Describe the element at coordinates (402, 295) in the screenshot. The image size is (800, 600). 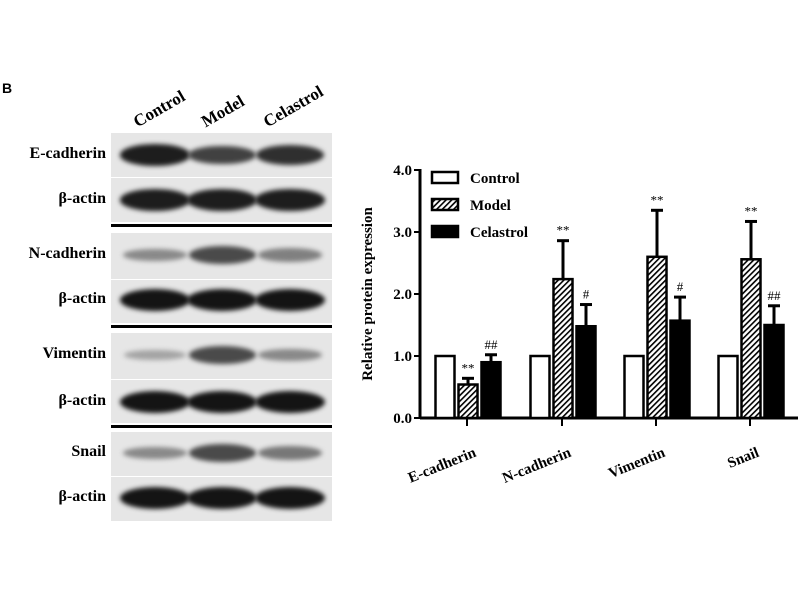
I see `y-tick-label: 2.0` at that location.